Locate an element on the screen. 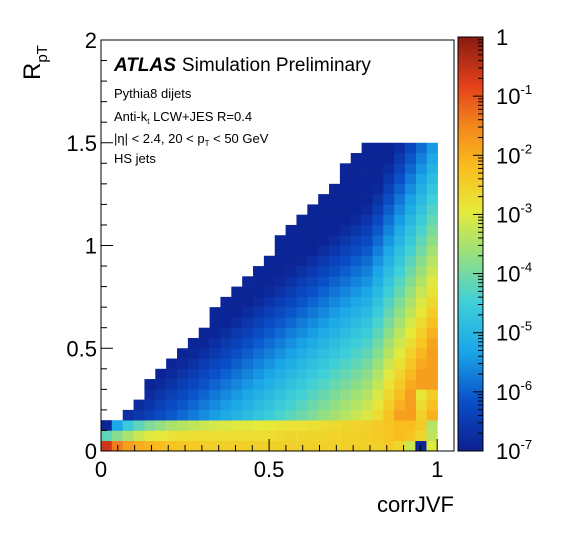 This screenshot has width=567, height=544. y-axis: 0 0.5 1 1.5 2 is located at coordinates (89, 246).